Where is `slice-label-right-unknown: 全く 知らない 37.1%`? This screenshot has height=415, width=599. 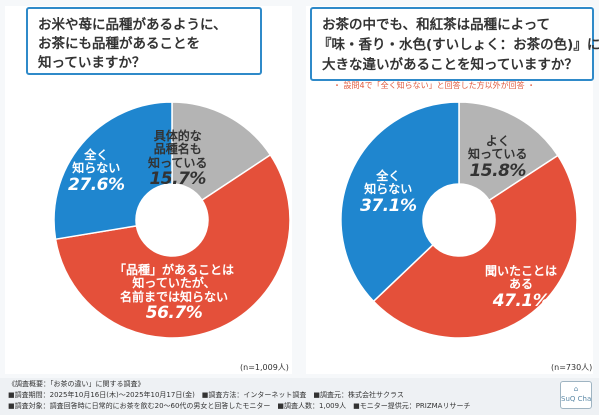 slice-label-right-unknown: 全く 知らない 37.1% is located at coordinates (388, 192).